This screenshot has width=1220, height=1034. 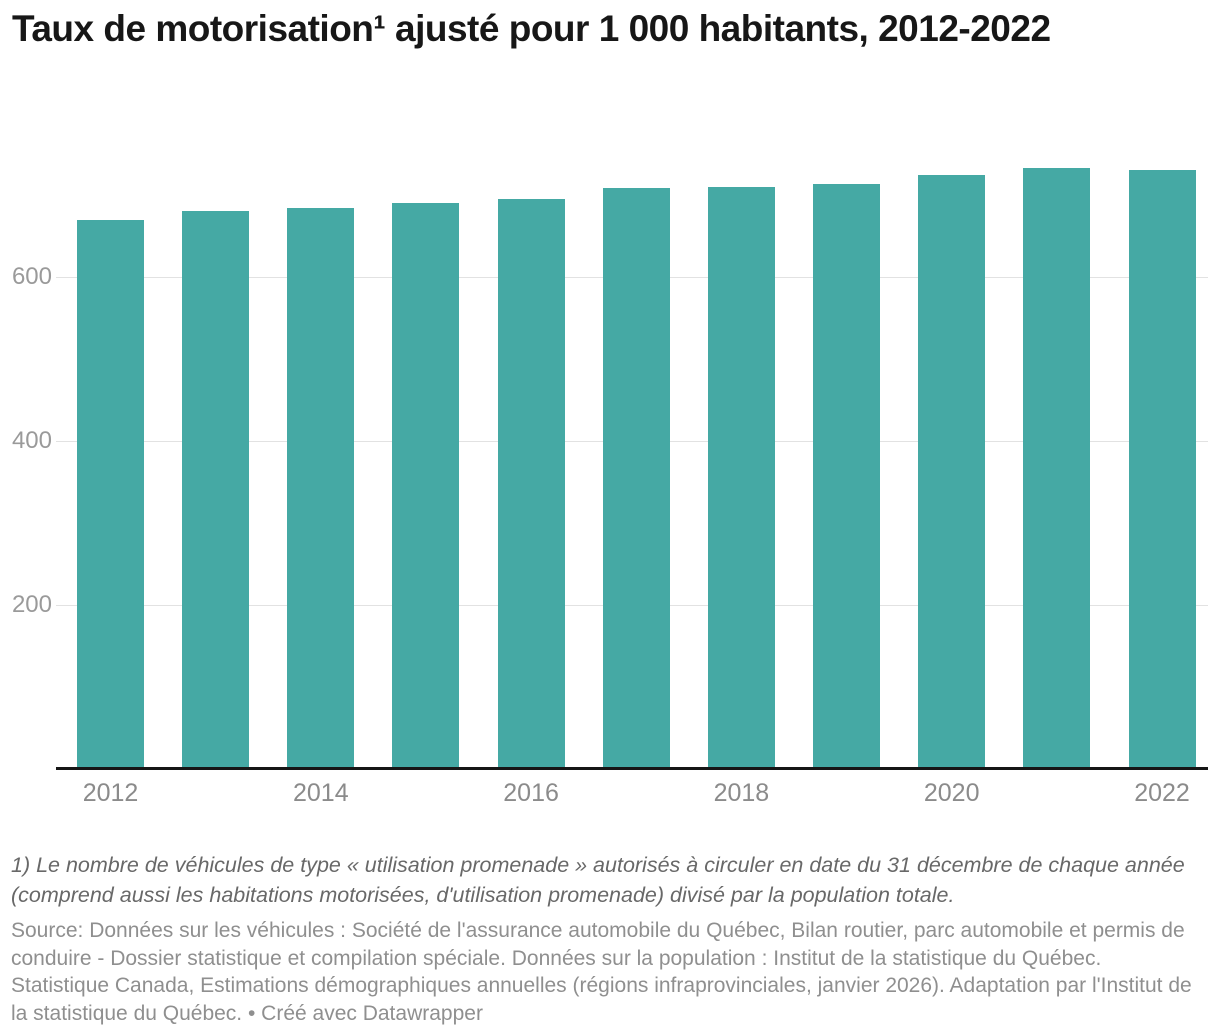 I want to click on bar-2013, so click(x=216, y=489).